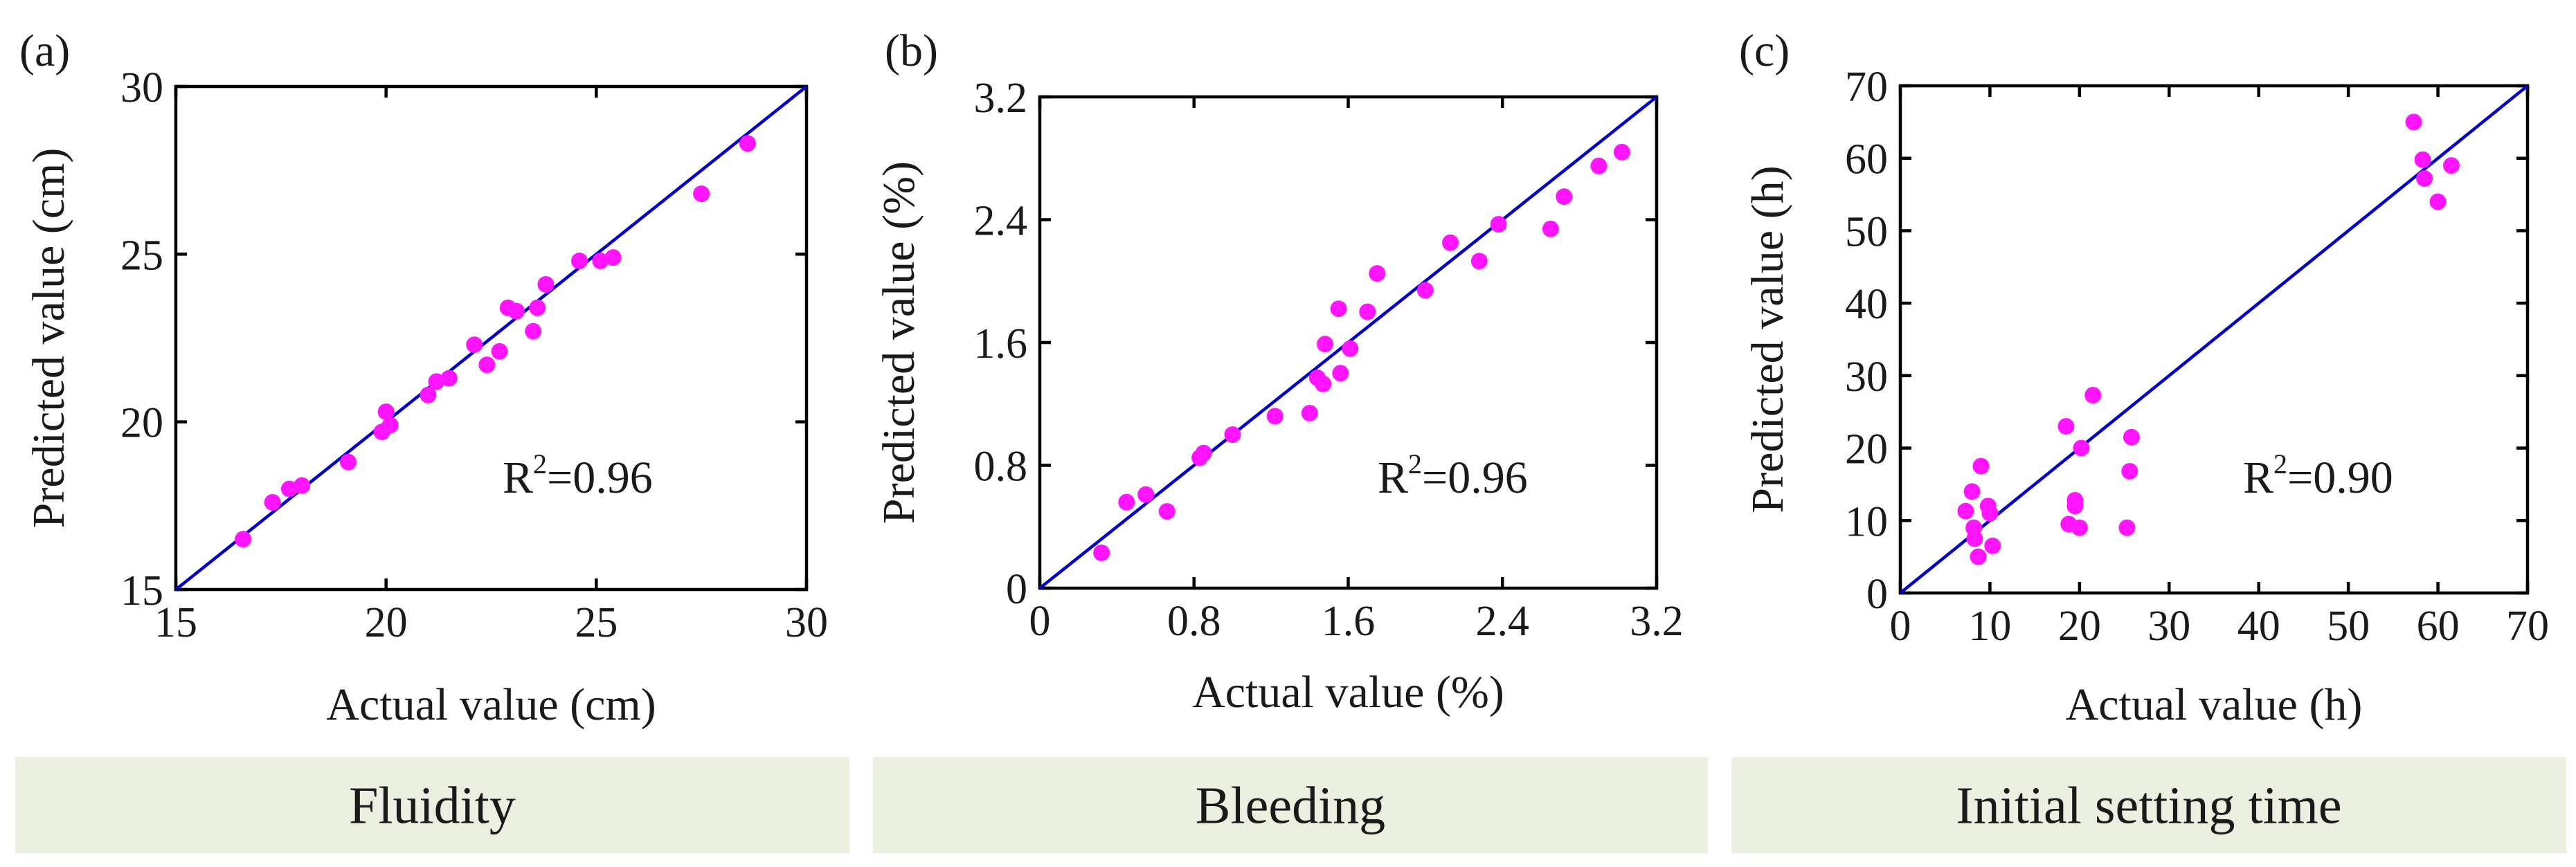  I want to click on caption-banner-label: Initial setting time, so click(2148, 806).